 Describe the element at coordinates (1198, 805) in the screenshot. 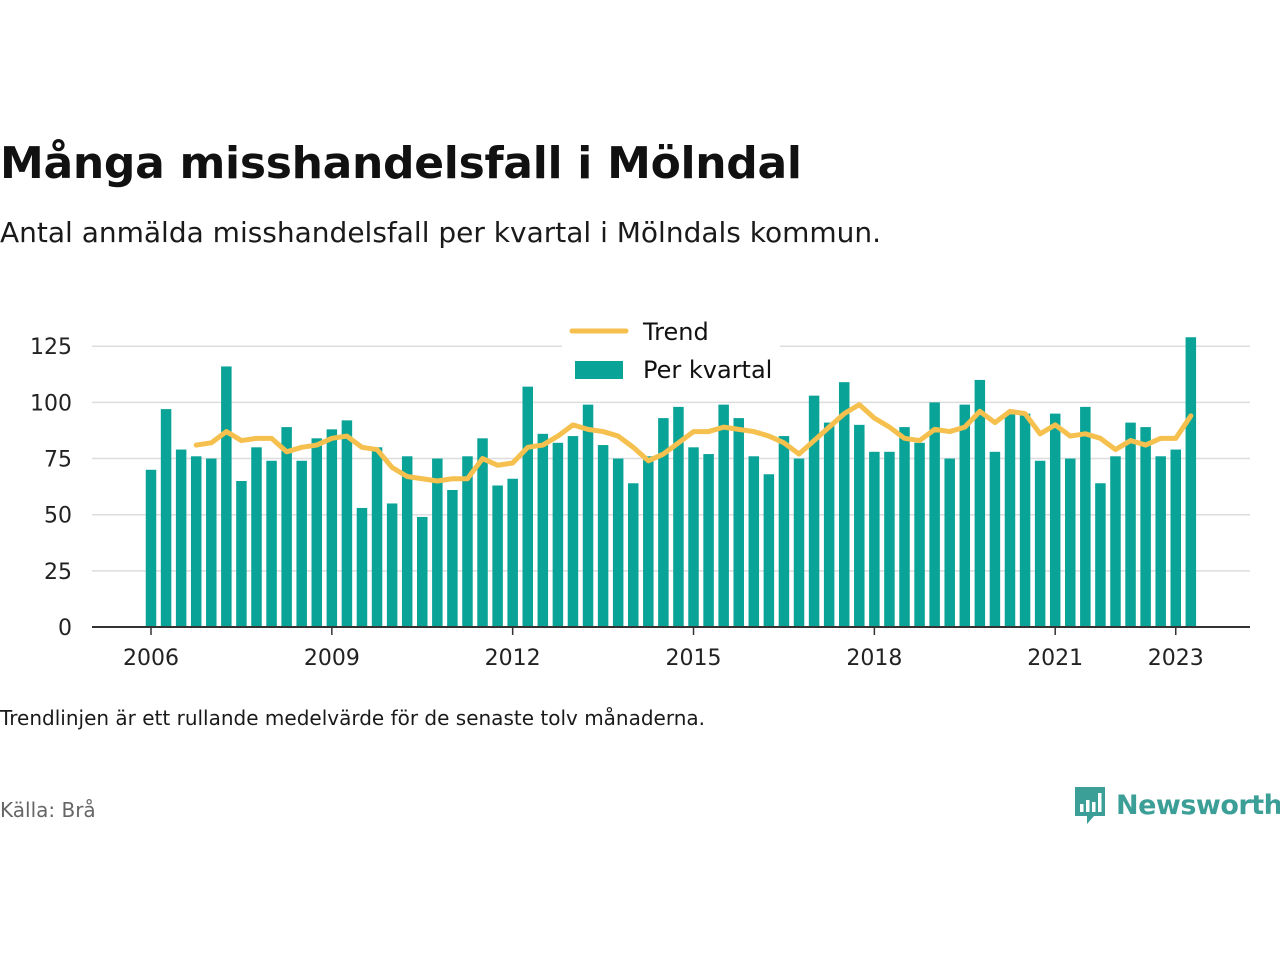

I see `brand-name: Newsworthy` at that location.